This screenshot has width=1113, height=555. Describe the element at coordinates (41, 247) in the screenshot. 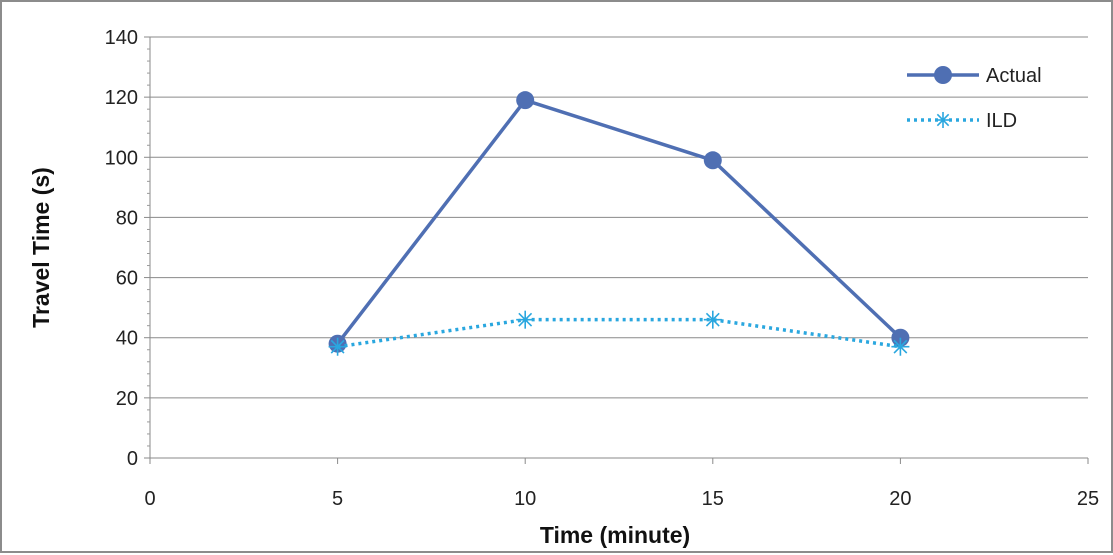

I see `y-axis-title: Travel Time (s)` at that location.